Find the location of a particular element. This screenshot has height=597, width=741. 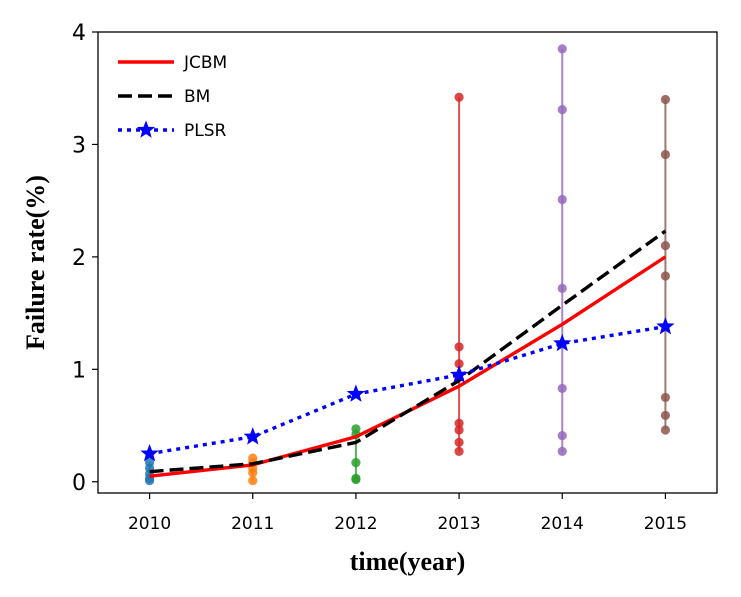

x-axis-title: time(year) is located at coordinates (407, 561).